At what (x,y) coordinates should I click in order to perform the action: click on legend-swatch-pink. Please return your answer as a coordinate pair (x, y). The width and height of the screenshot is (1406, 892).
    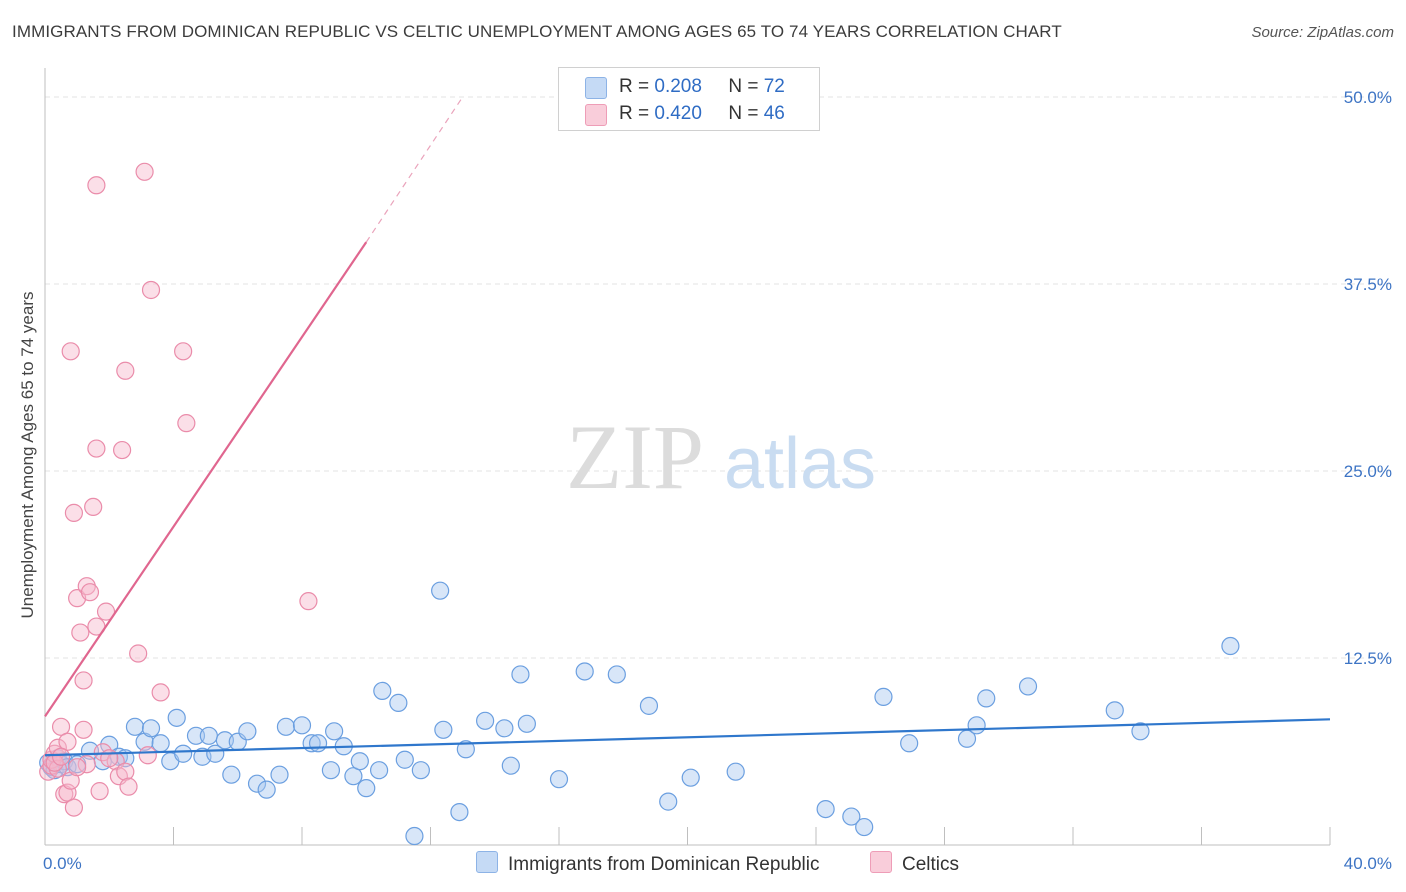
    Looking at the image, I should click on (596, 115).